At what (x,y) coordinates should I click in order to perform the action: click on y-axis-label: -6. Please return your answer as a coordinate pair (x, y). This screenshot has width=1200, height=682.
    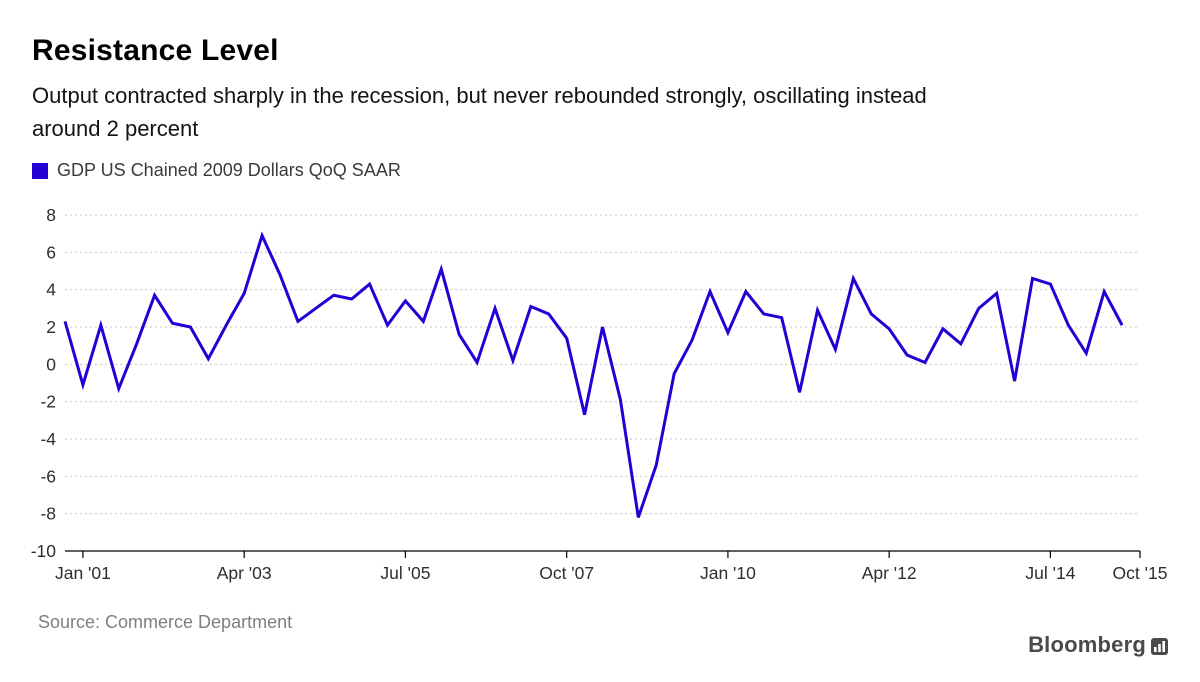
    Looking at the image, I should click on (48, 476).